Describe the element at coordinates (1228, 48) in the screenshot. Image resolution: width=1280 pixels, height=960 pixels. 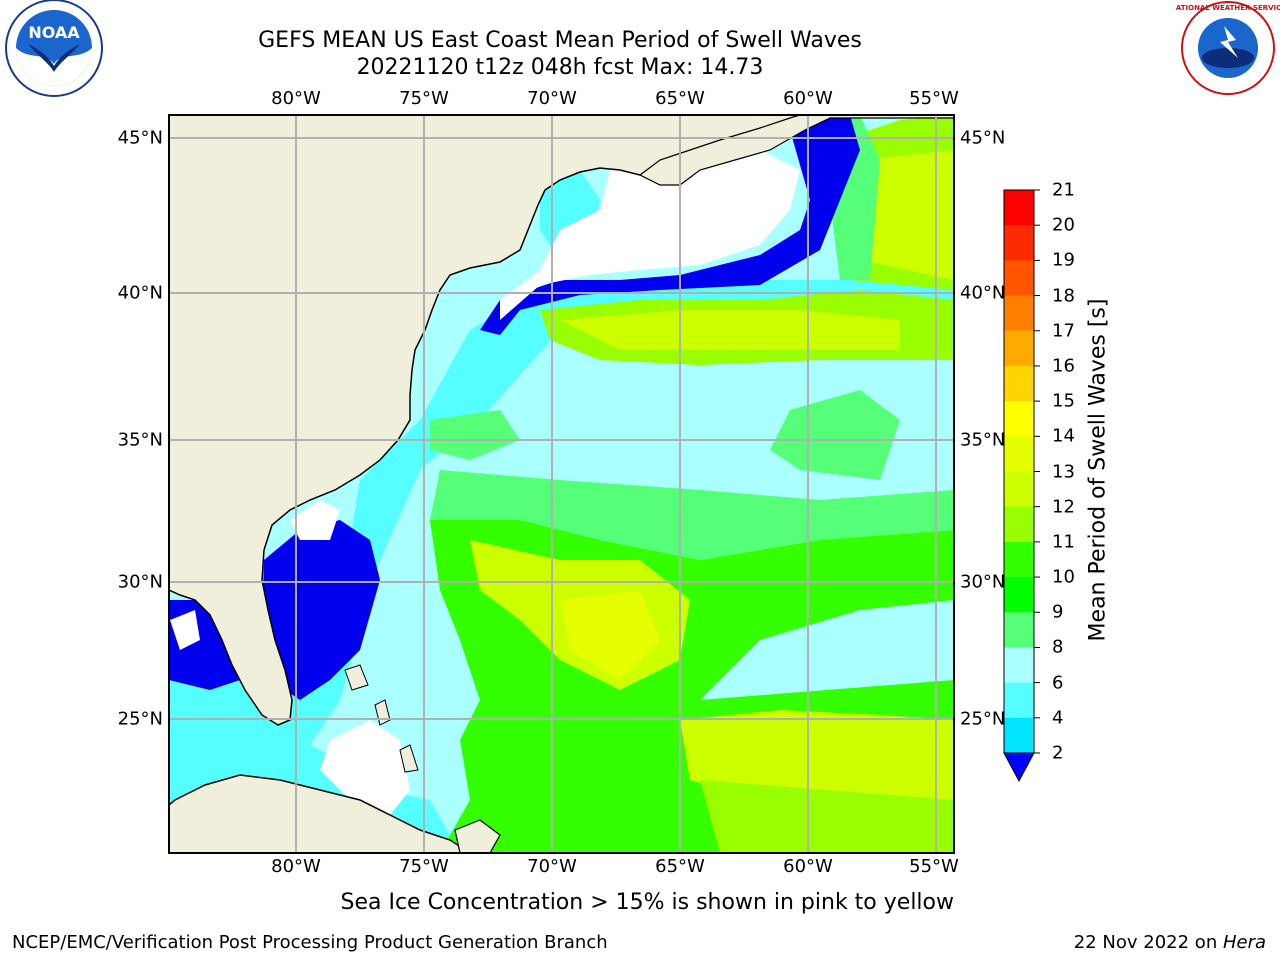
I see `nws-logo-icon: NATIONAL WEATHER SERVICE` at that location.